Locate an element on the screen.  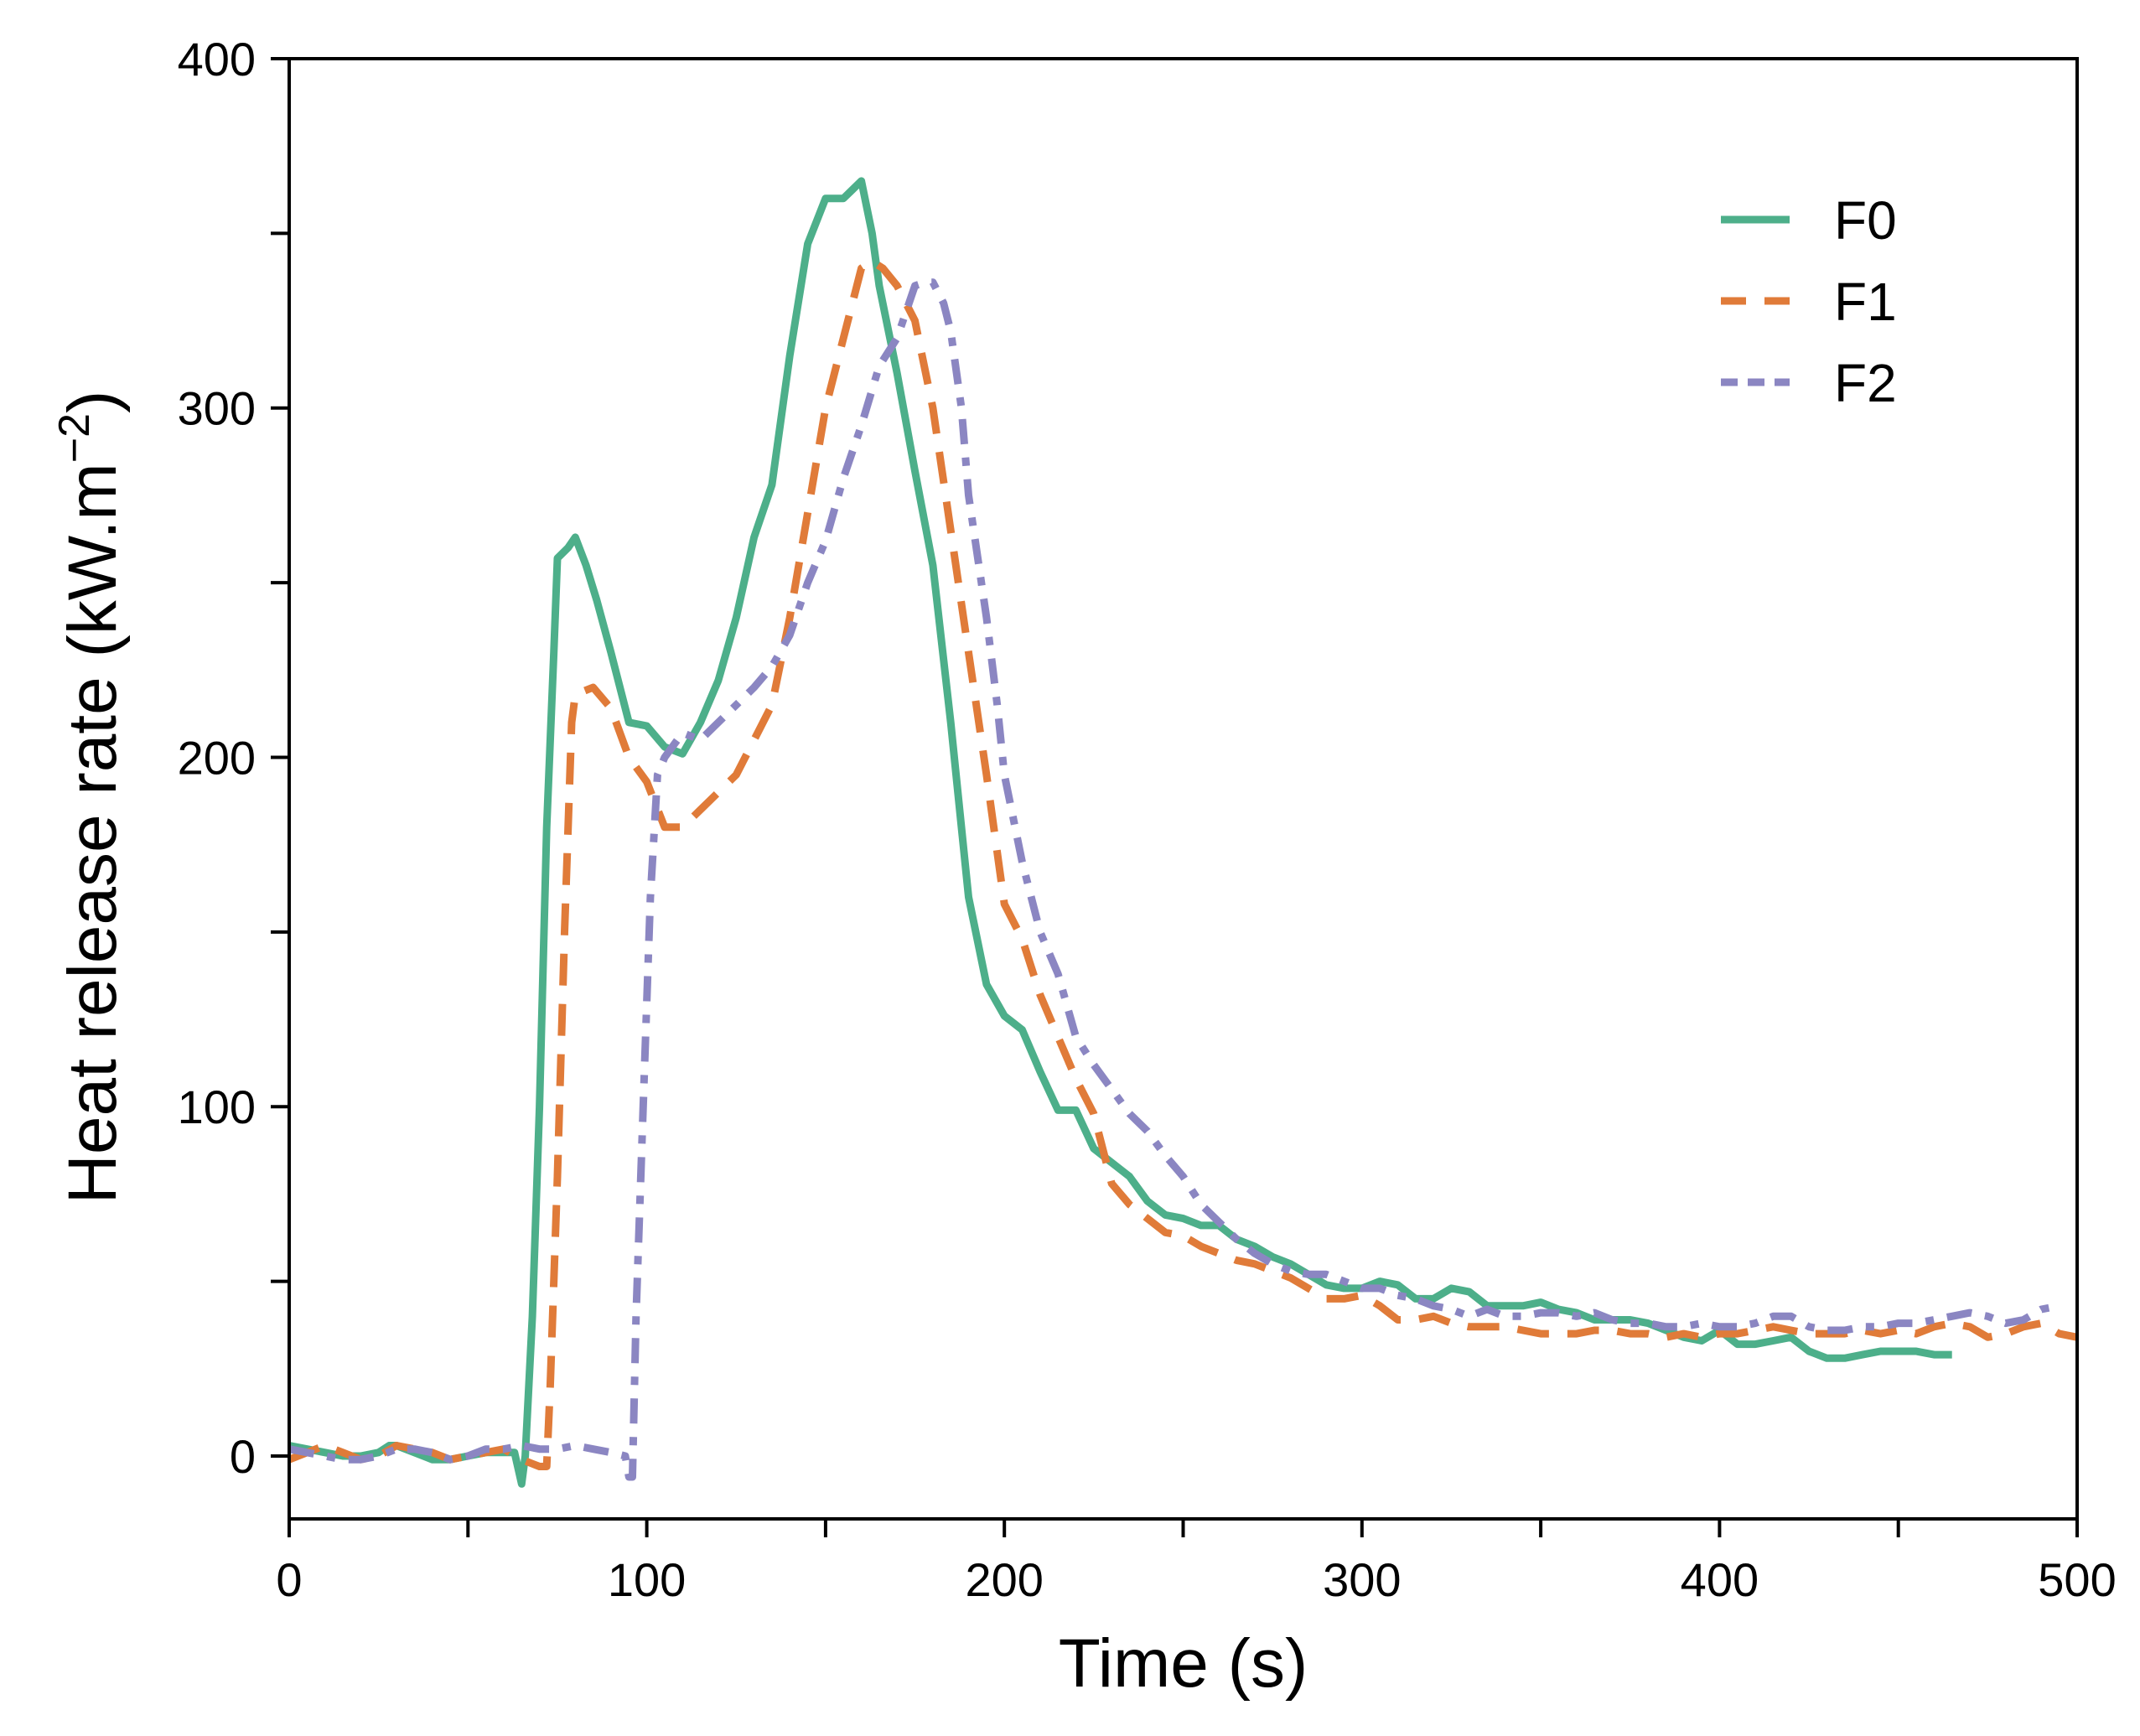
y-axis-title-main: Heat release rate (kW.m is located at coordinates (93, 833).